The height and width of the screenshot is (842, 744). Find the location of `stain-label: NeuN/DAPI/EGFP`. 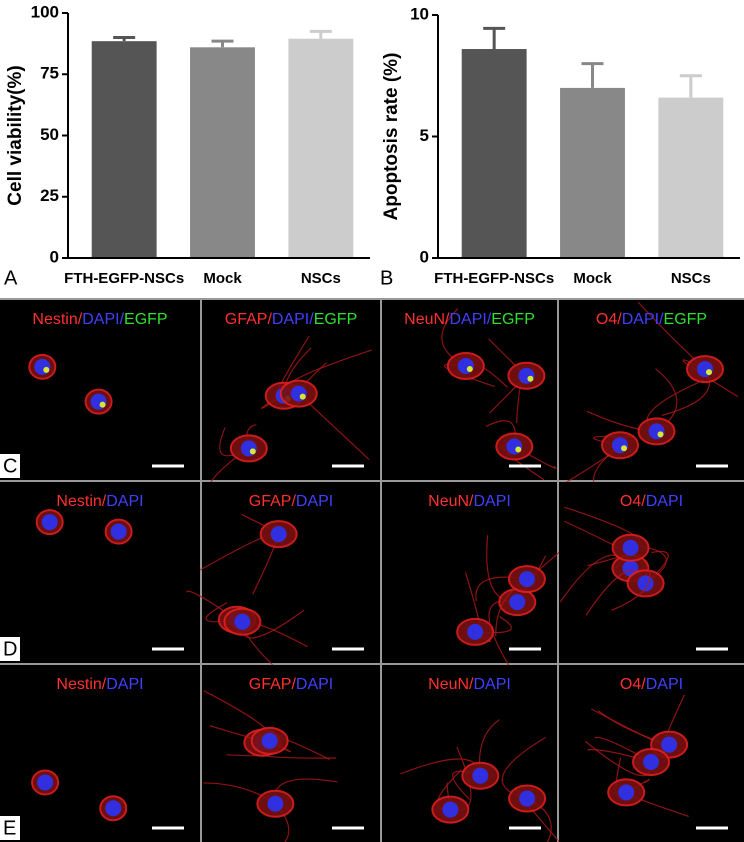

stain-label: NeuN/DAPI/EGFP is located at coordinates (469, 319).